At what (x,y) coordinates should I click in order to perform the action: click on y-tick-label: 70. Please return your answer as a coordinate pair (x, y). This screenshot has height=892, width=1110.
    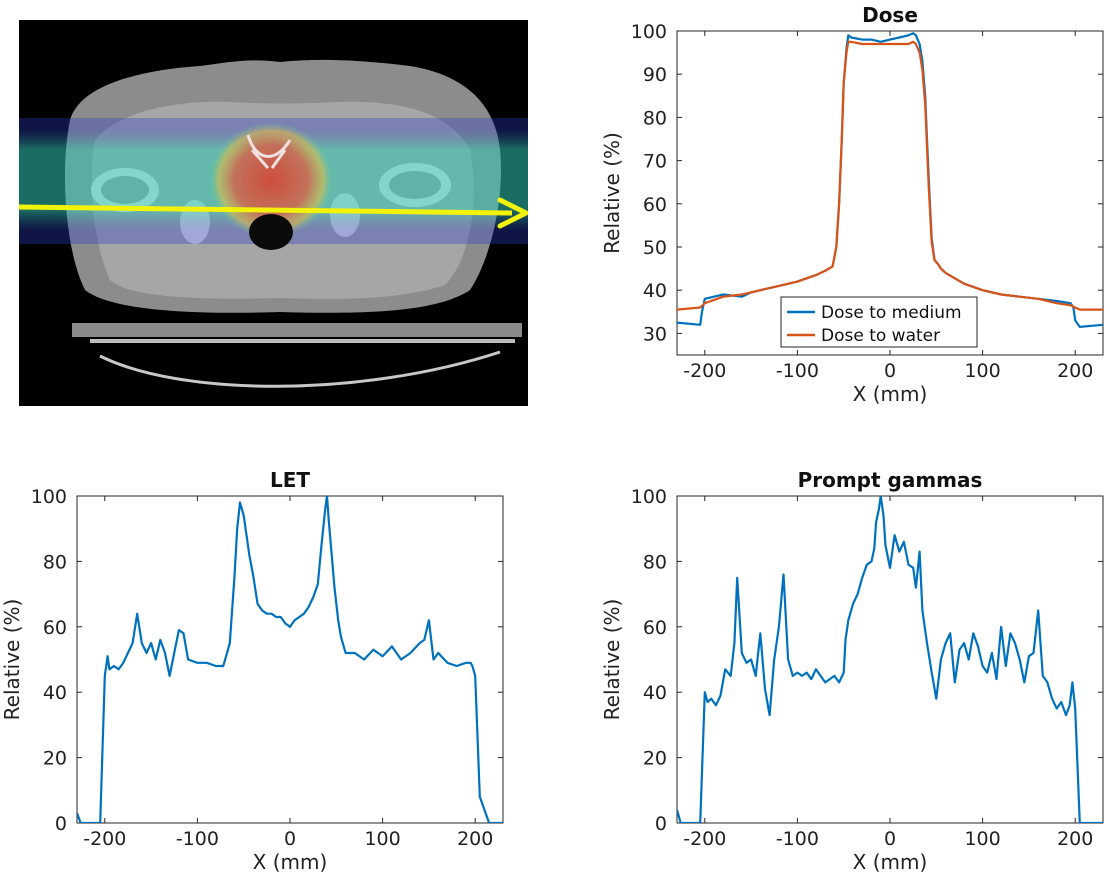
    Looking at the image, I should click on (655, 162).